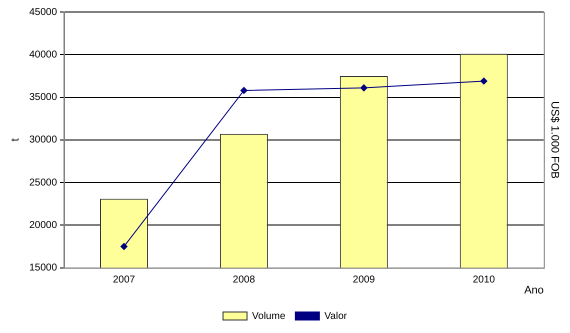 Image resolution: width=570 pixels, height=333 pixels. I want to click on legend-label: Valor, so click(336, 316).